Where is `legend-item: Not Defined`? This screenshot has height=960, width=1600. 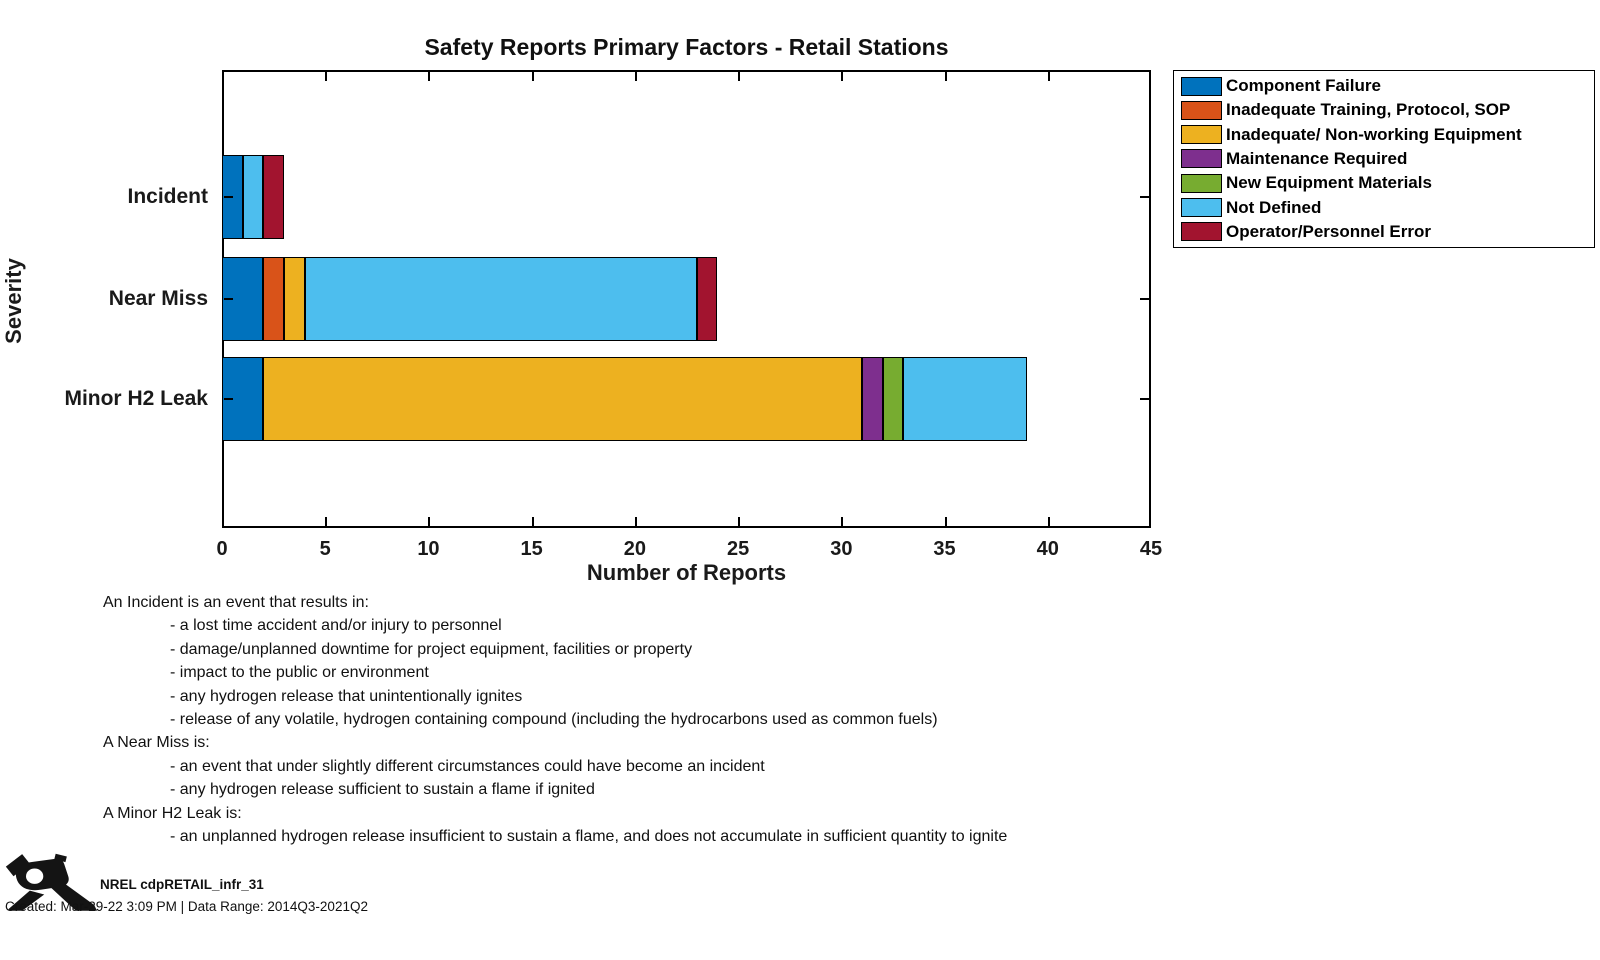
legend-item: Not Defined is located at coordinates (1384, 208).